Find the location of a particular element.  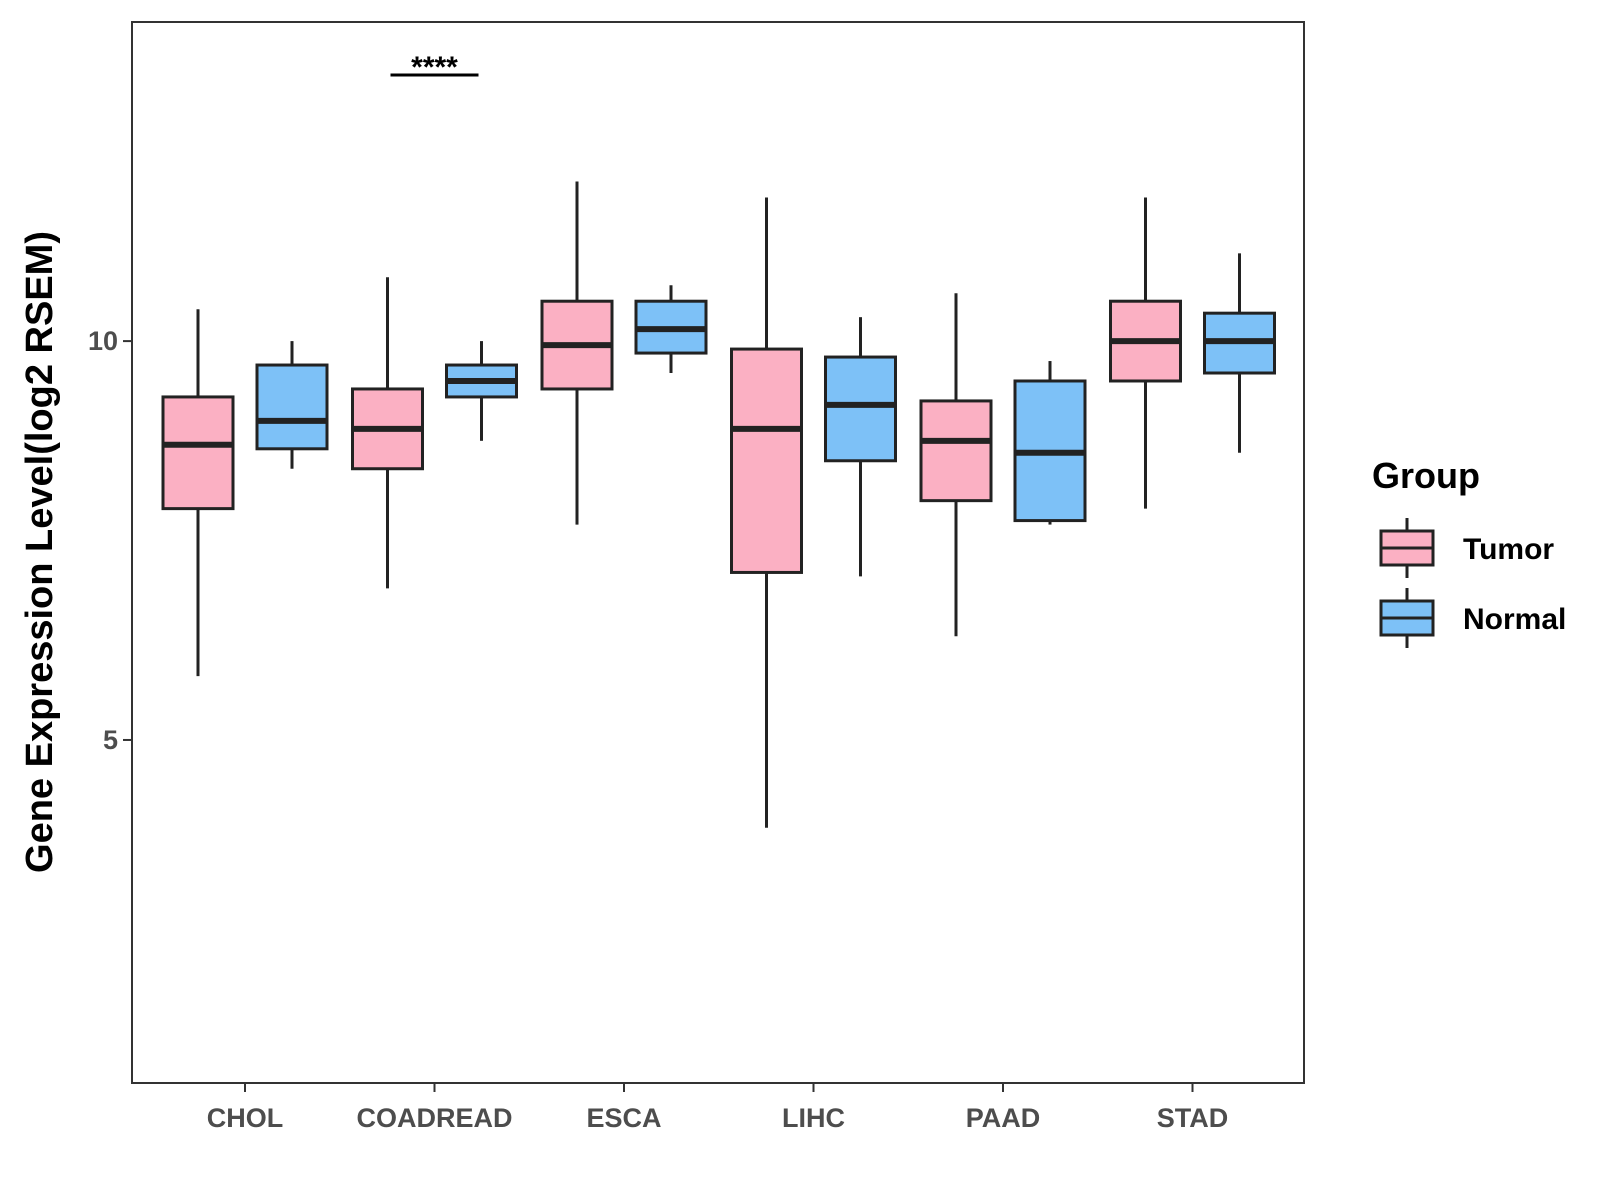

x-tick-label-esca: ESCA is located at coordinates (623, 1118).